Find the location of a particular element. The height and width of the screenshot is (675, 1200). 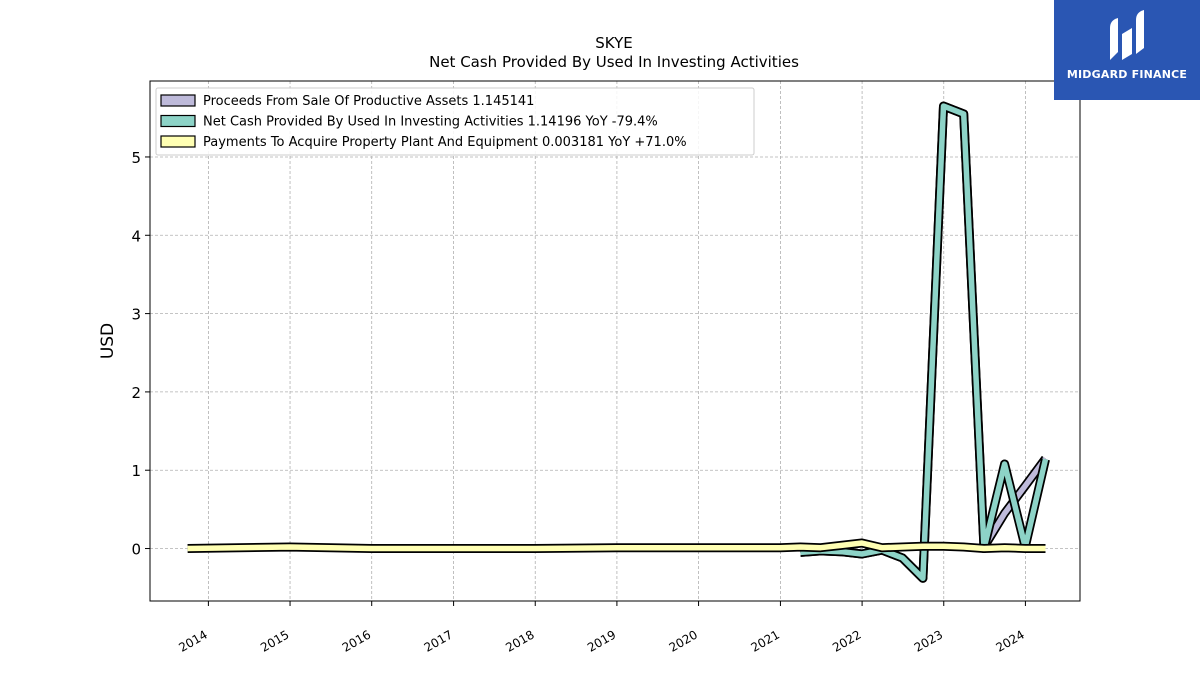

x-tick-label: 2022 is located at coordinates (846, 640).